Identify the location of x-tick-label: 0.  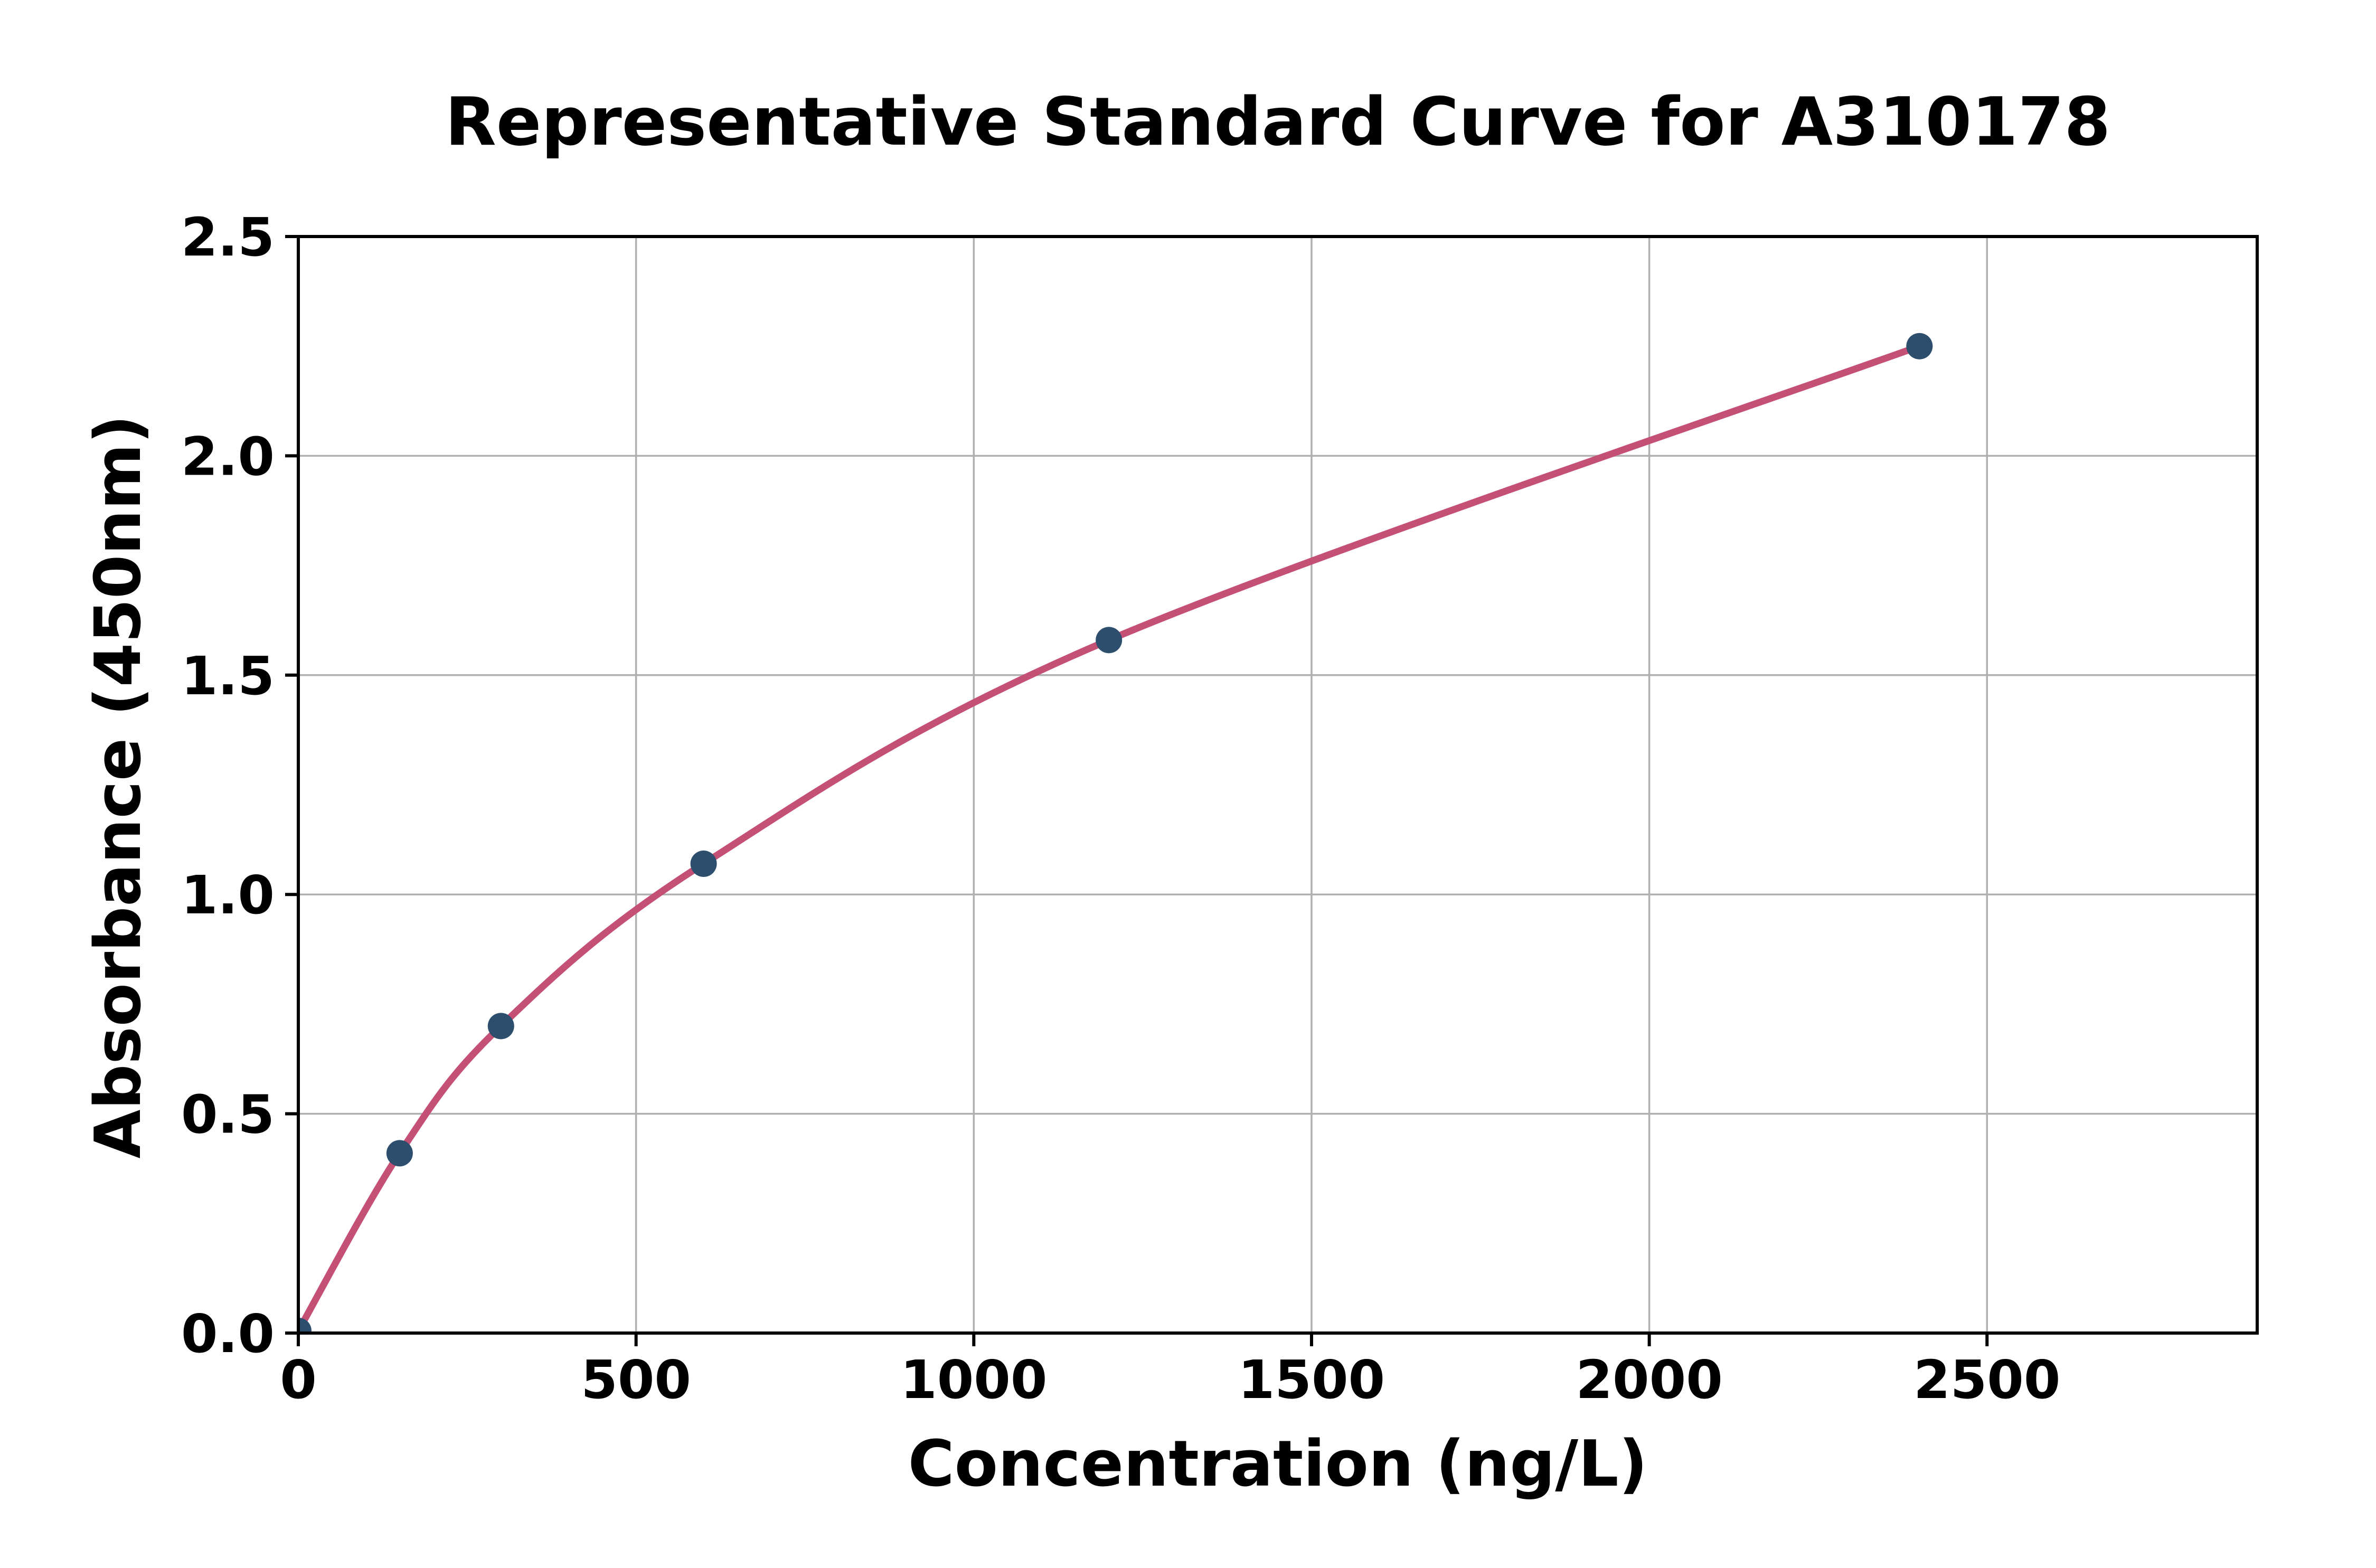
(299, 1380).